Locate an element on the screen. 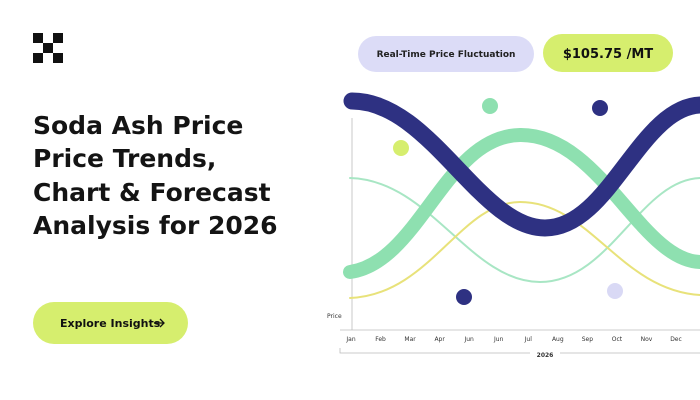 Image resolution: width=700 pixels, height=400 pixels. logo is located at coordinates (48, 48).